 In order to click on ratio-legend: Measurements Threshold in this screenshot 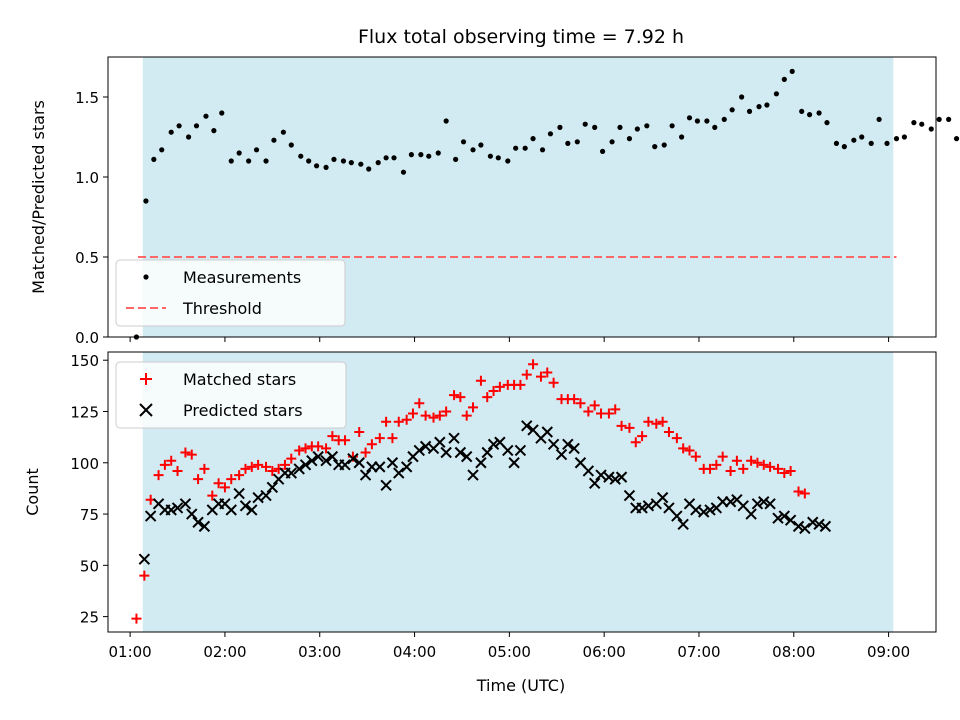, I will do `click(230, 293)`.